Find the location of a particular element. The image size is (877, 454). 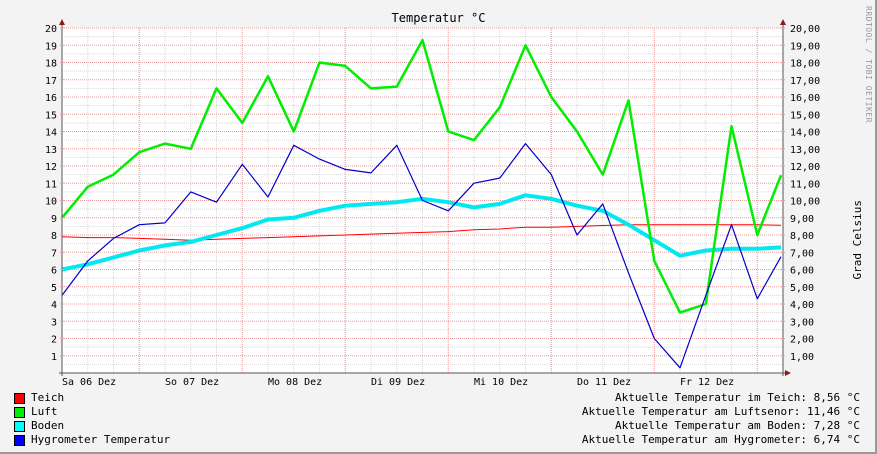

y-tick-left: 16 is located at coordinates (51, 98).